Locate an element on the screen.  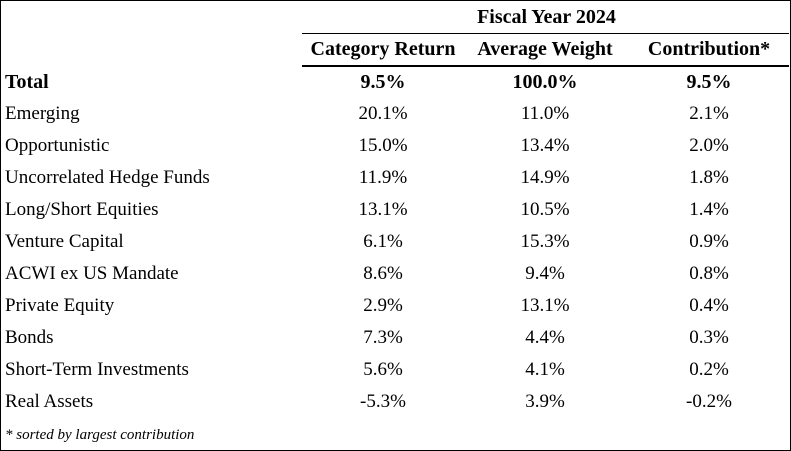
category-return-cell: 6.1% is located at coordinates (383, 241).